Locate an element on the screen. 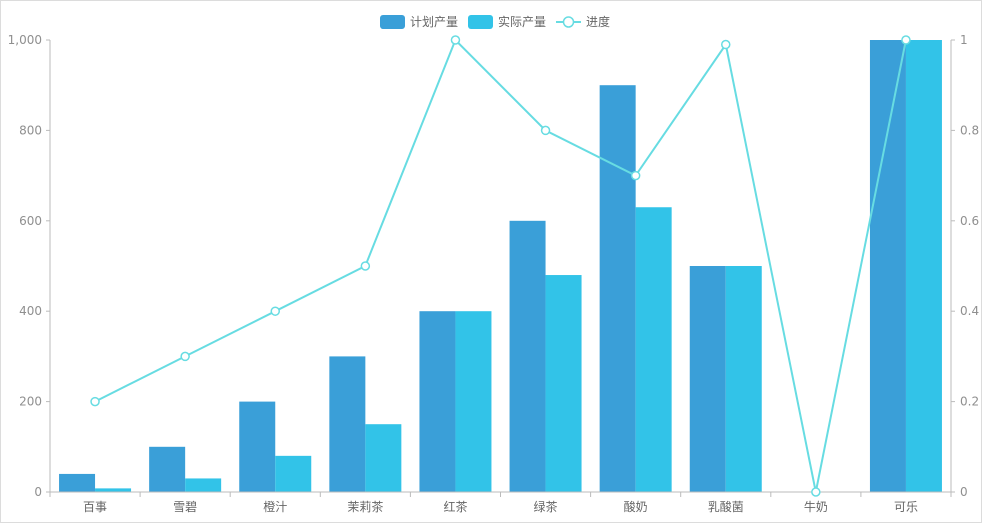 This screenshot has height=523, width=982. x-tick-label: 可乐 is located at coordinates (906, 507).